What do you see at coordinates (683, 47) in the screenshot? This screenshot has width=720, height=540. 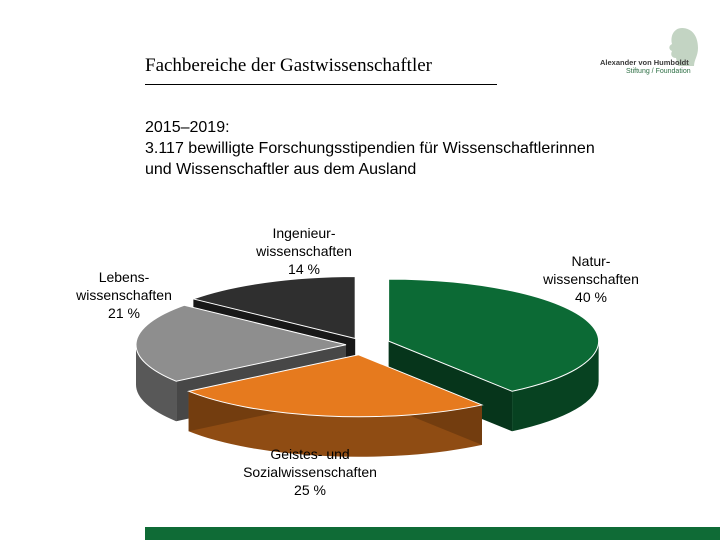 I see `humboldt-logo-icon` at bounding box center [683, 47].